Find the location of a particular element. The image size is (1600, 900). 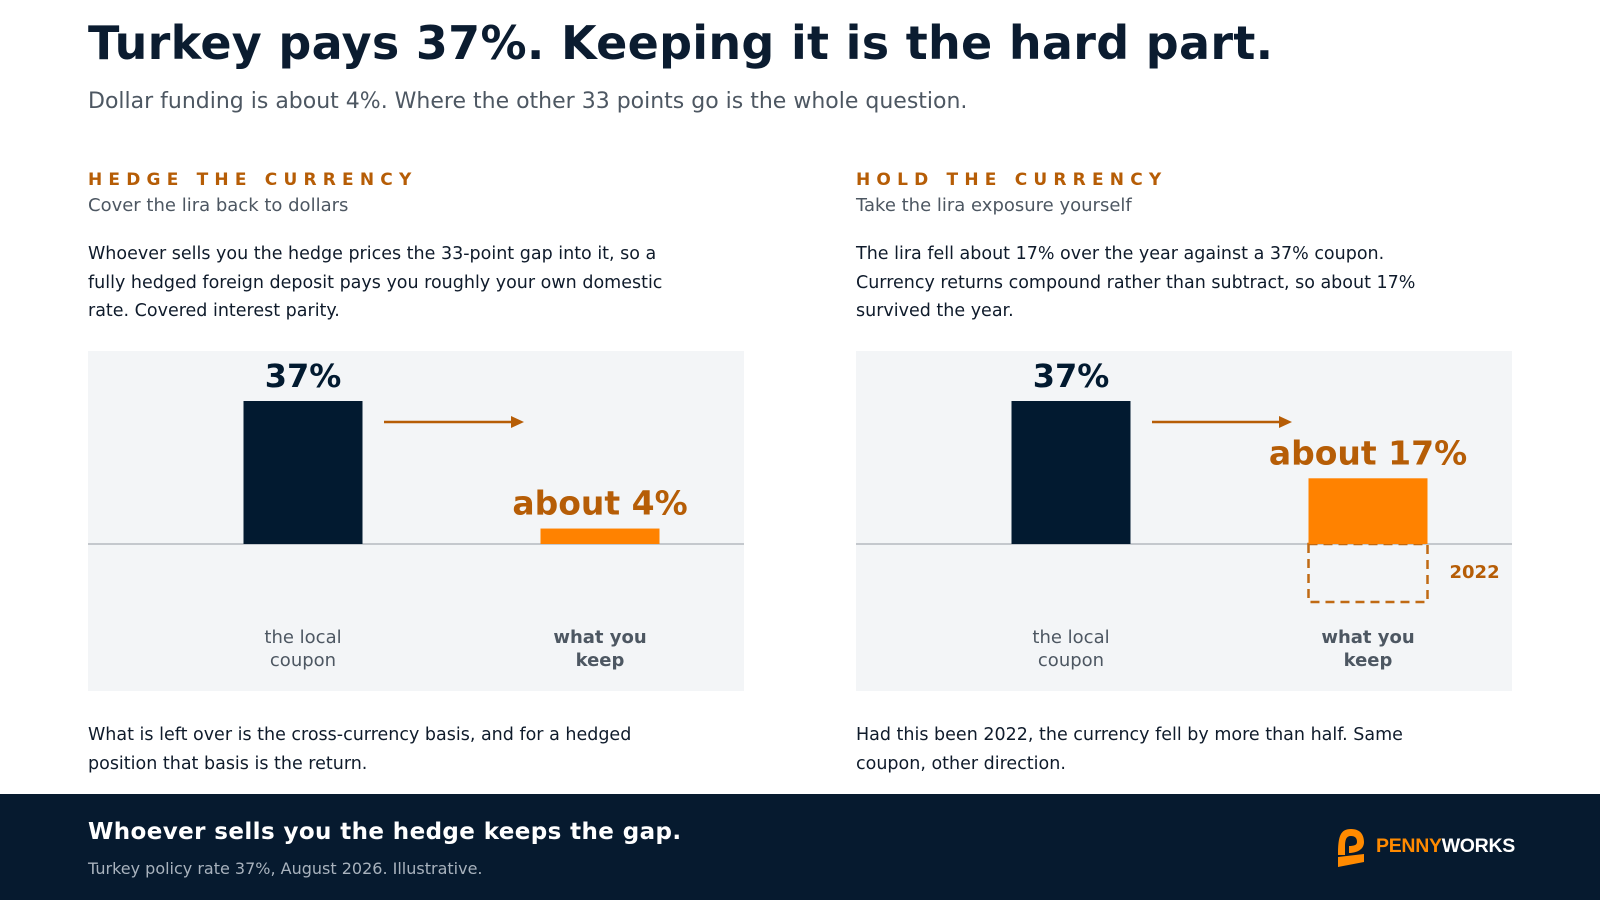

pennyworks-logo-icon is located at coordinates (1351, 848).